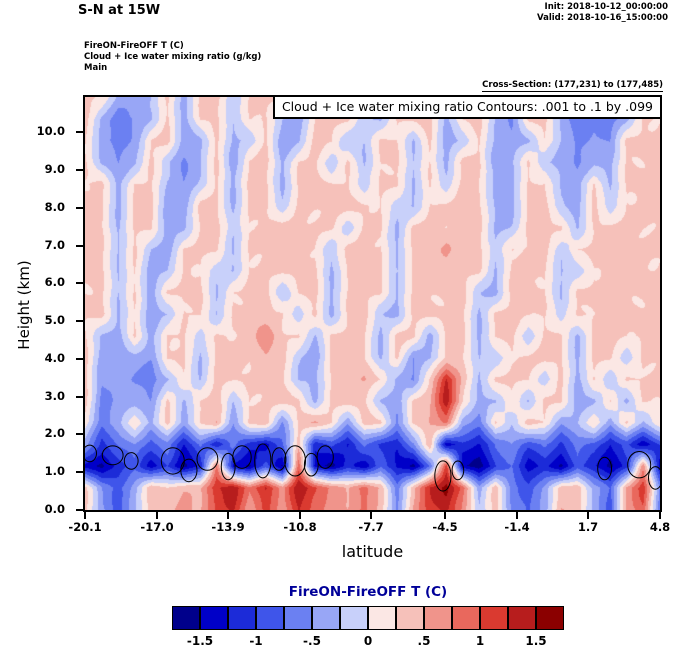 This screenshot has width=674, height=668. What do you see at coordinates (134, 46) in the screenshot?
I see `shaded-field-name: FireON-FireOFF T (C)` at bounding box center [134, 46].